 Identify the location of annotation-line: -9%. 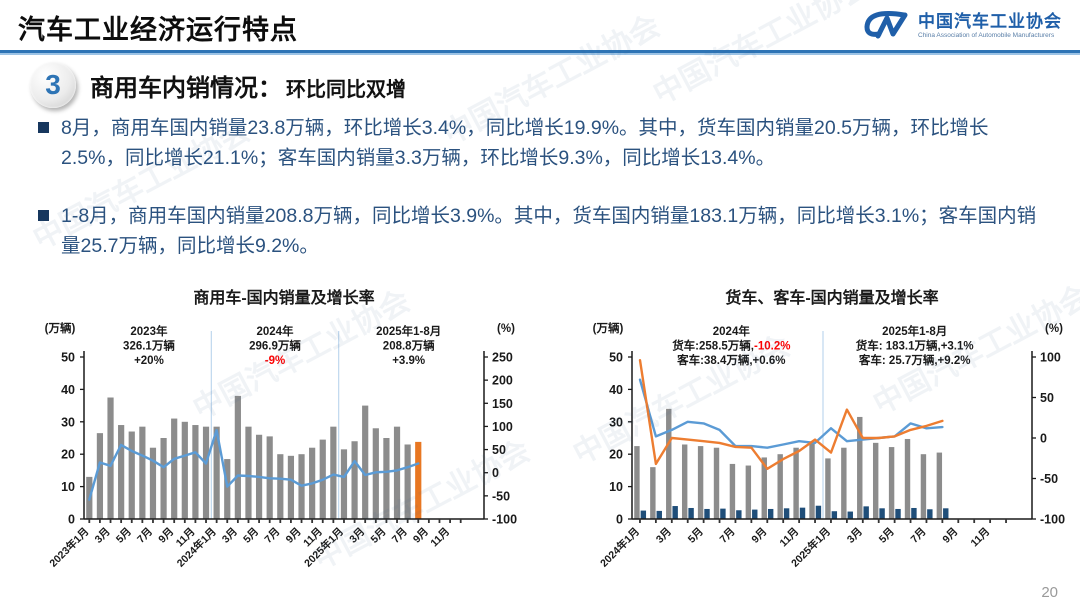
(275, 361).